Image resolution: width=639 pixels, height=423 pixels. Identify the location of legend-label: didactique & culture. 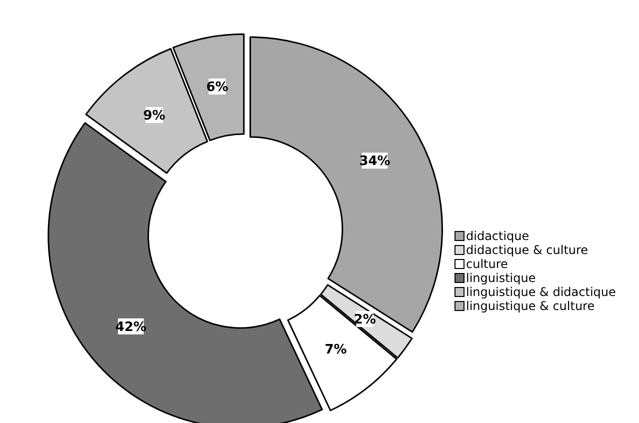
(527, 250).